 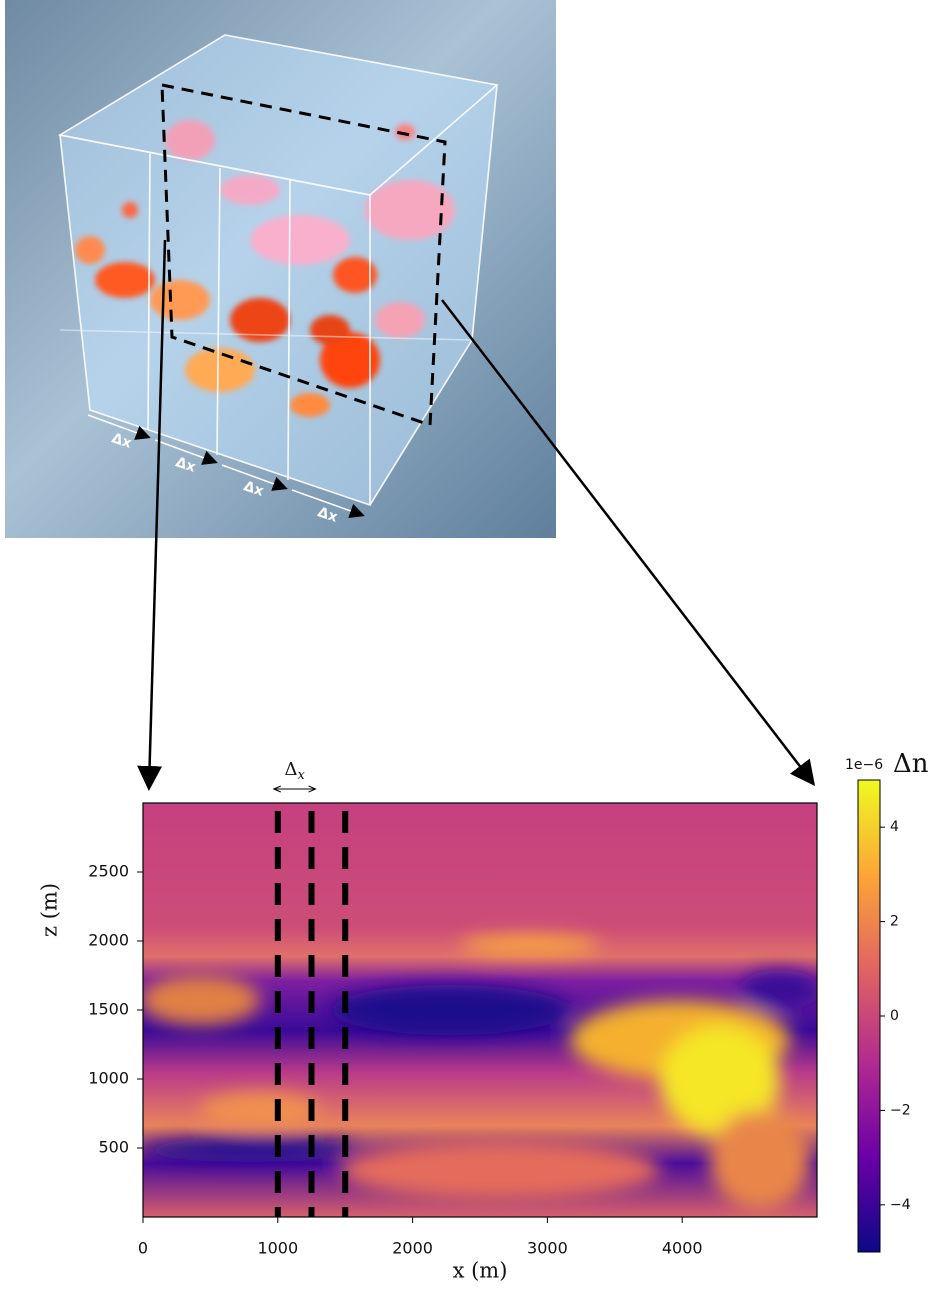 I want to click on colorbar, so click(x=869, y=1016).